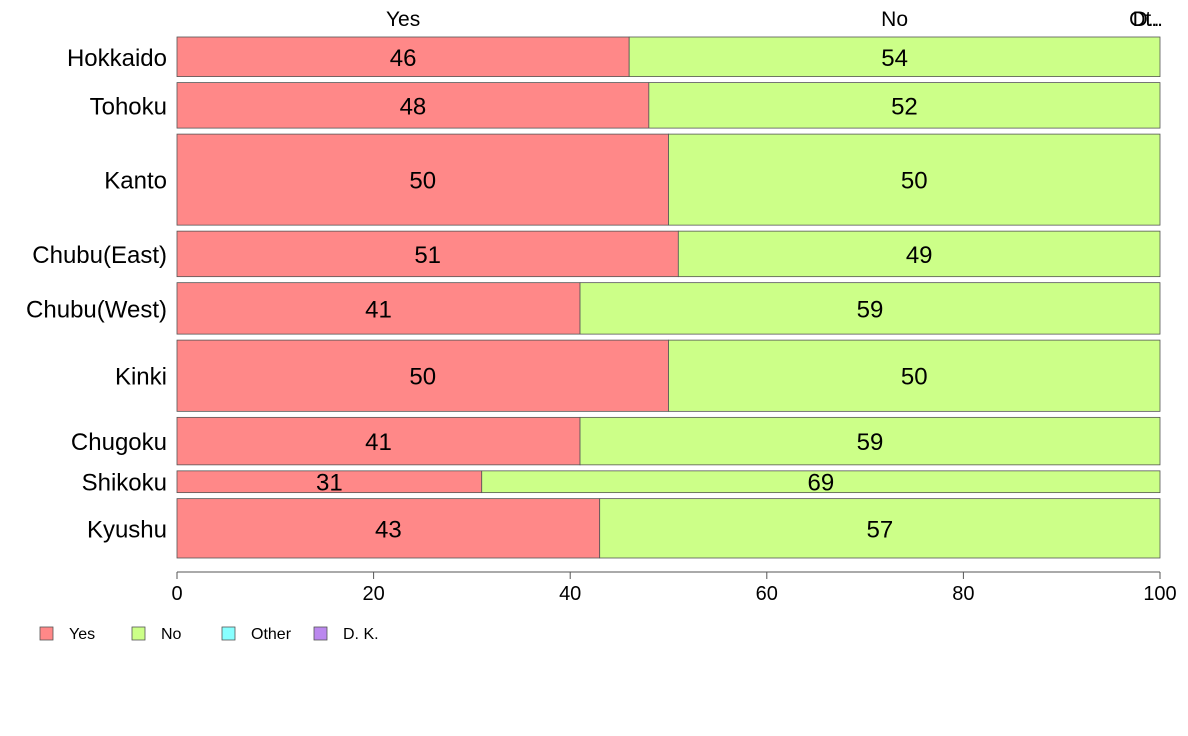 This screenshot has height=736, width=1188. I want to click on data-label-chugoku-yes: 41, so click(378, 442).